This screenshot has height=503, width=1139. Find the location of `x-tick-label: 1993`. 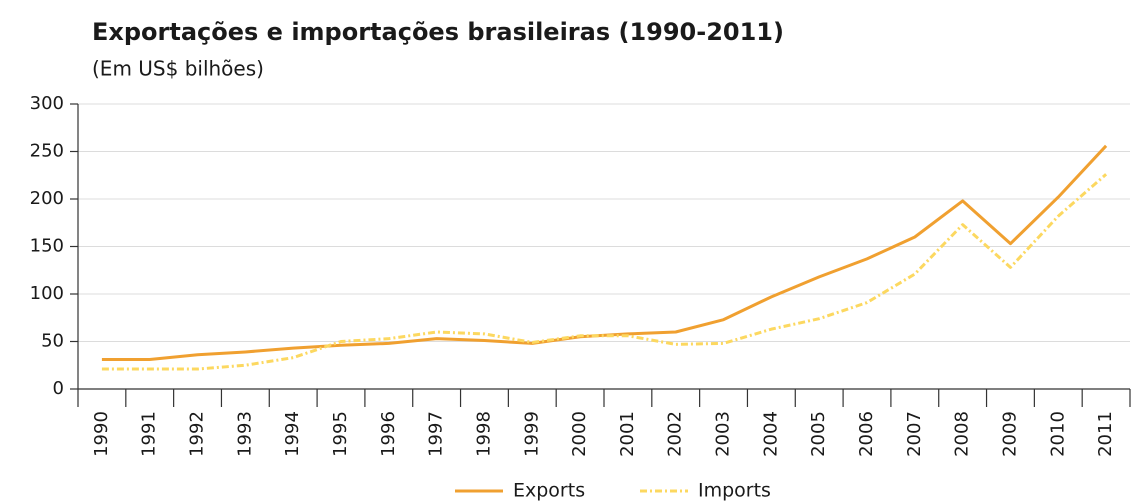

x-tick-label: 1993 is located at coordinates (244, 434).